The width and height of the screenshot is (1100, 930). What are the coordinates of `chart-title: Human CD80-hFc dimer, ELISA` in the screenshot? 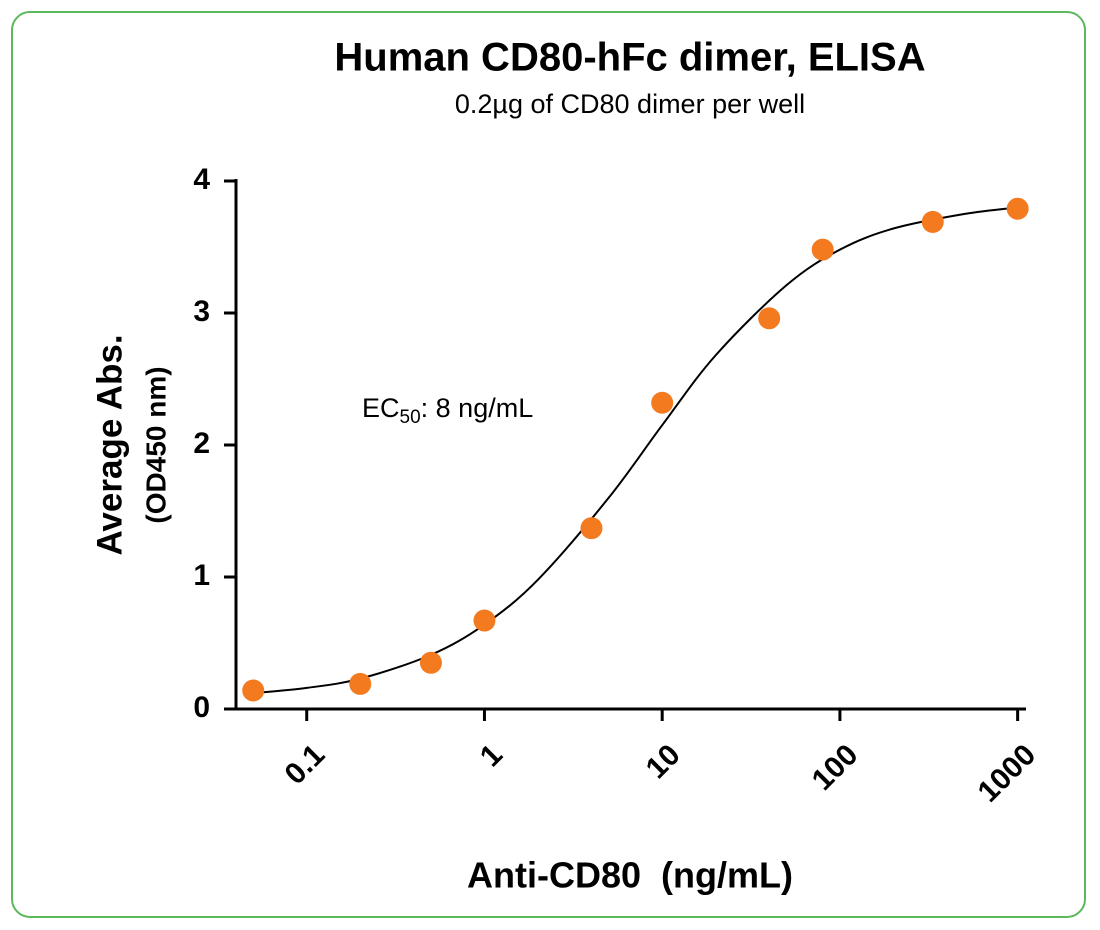 It's located at (629, 58).